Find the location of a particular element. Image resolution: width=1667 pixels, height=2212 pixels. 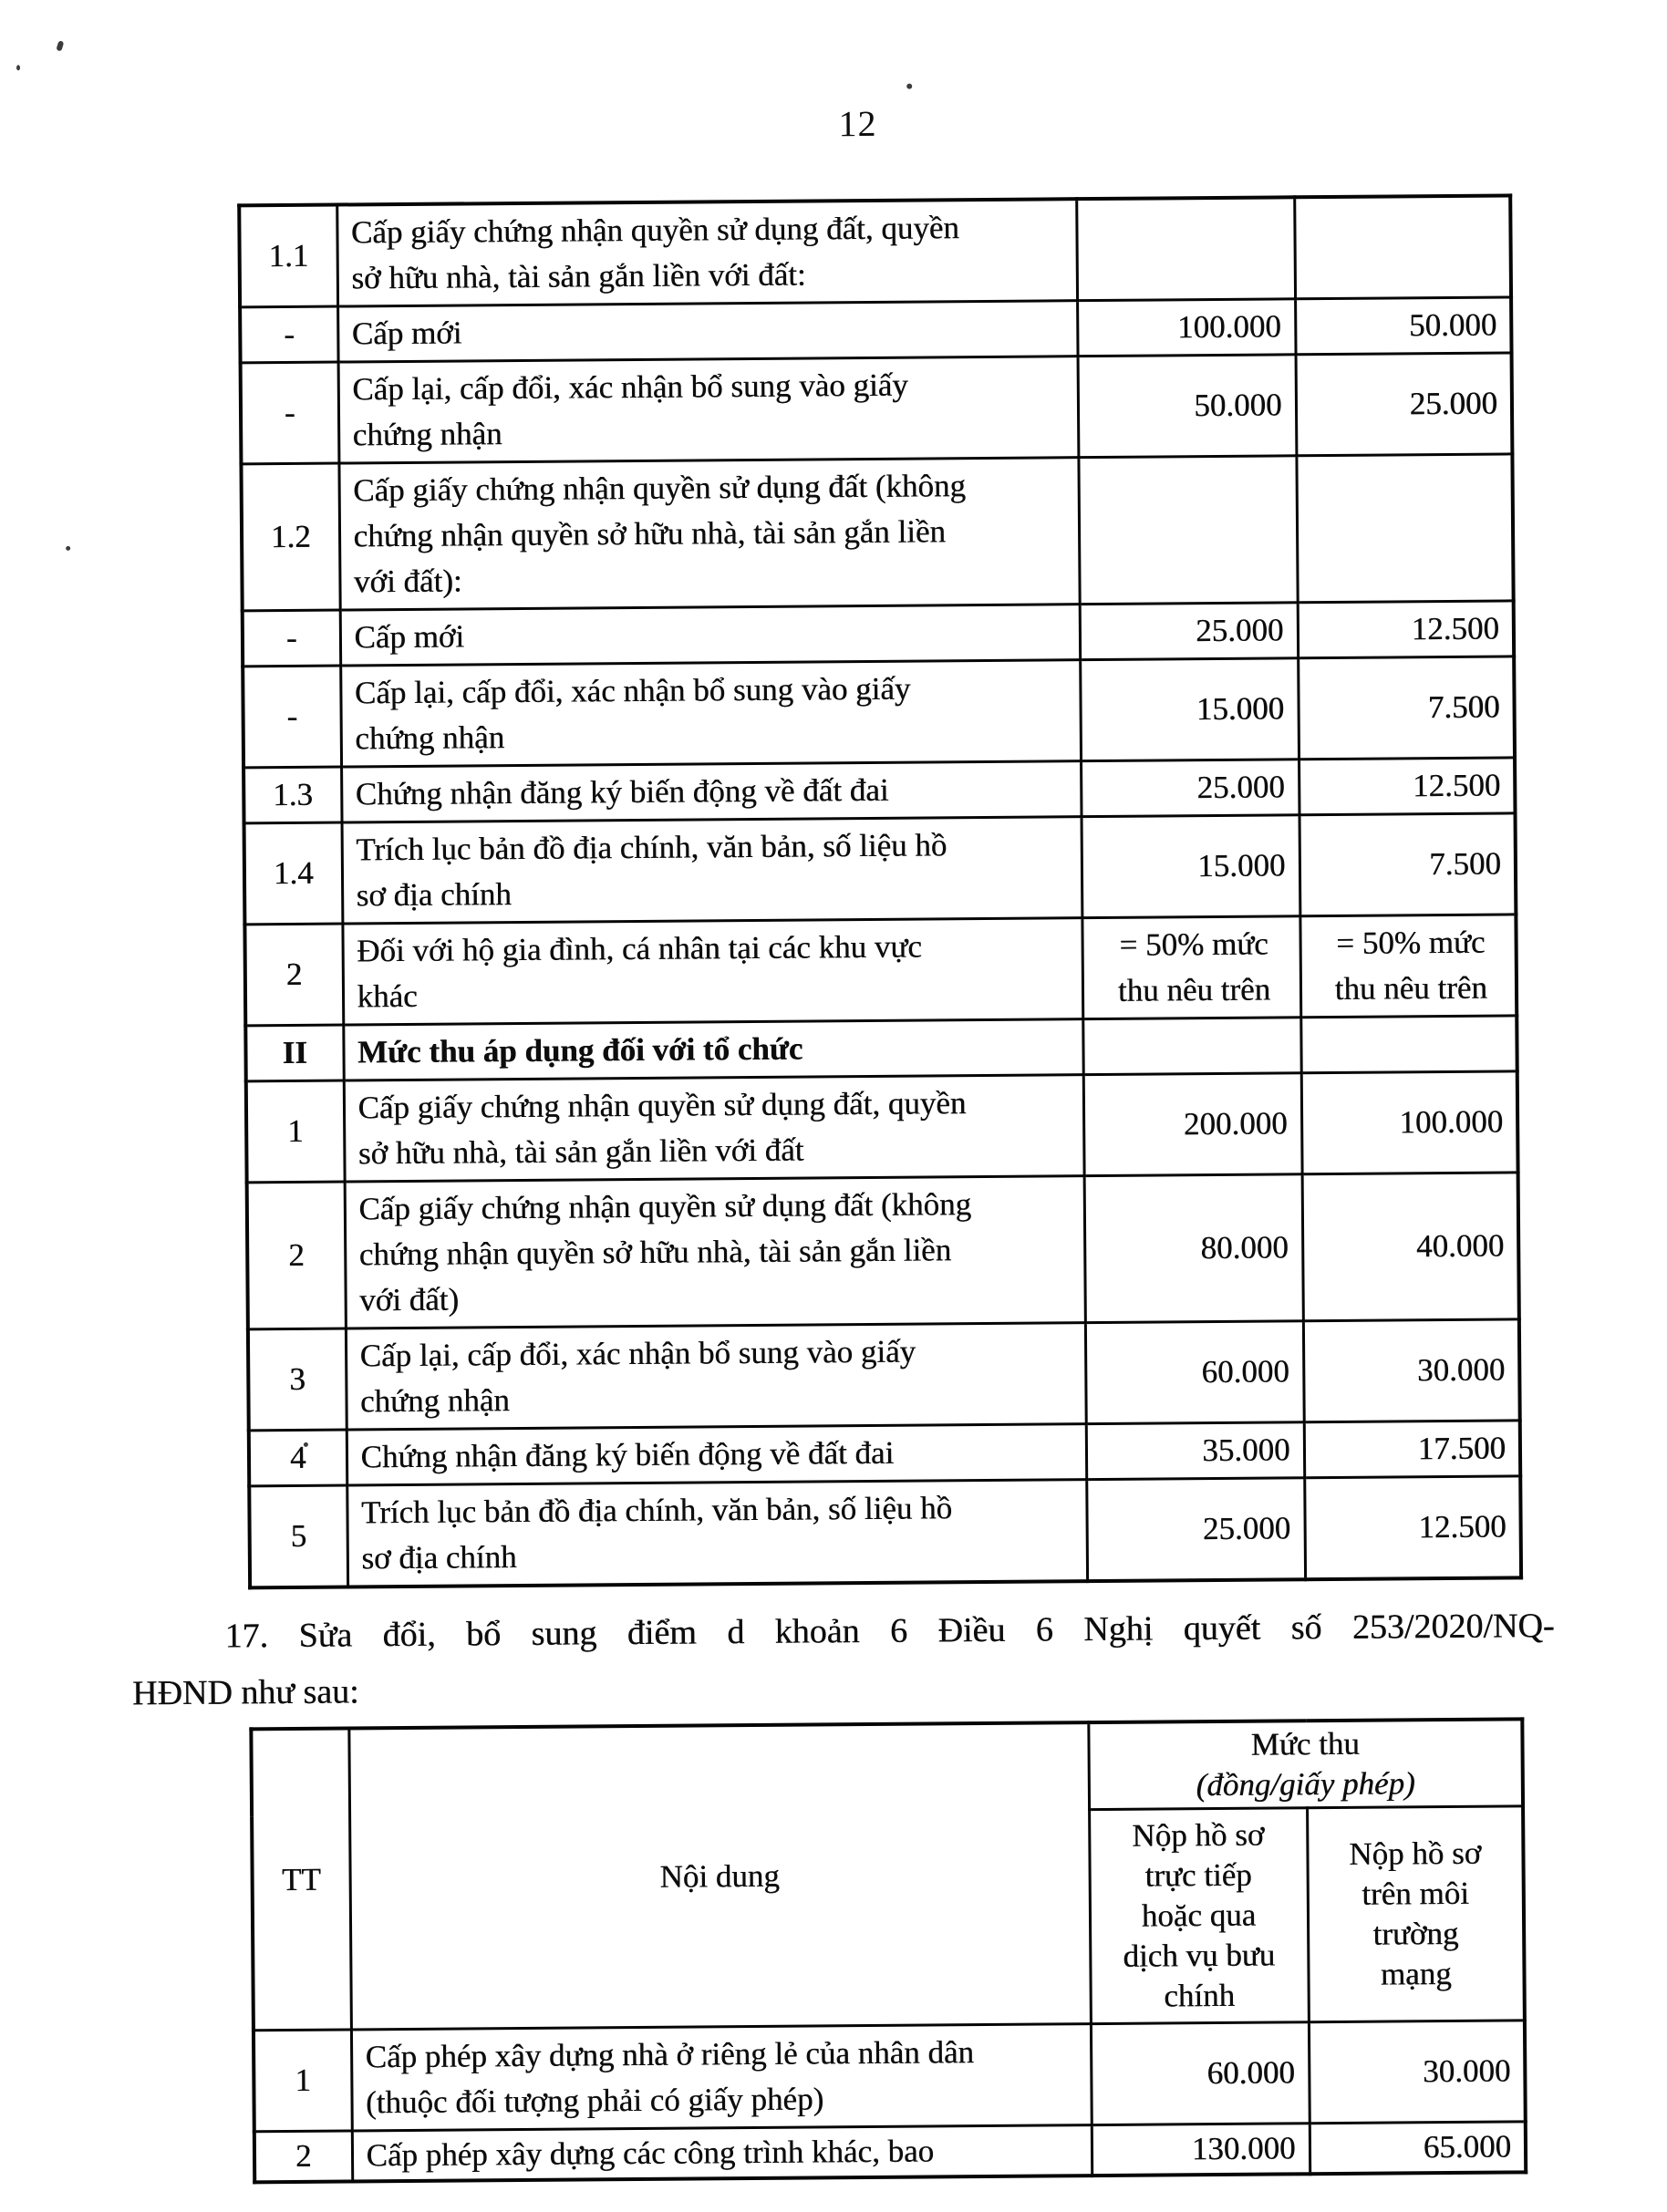

fee-online-cell: = 50% mức thu nêu trên is located at coordinates (1408, 966).